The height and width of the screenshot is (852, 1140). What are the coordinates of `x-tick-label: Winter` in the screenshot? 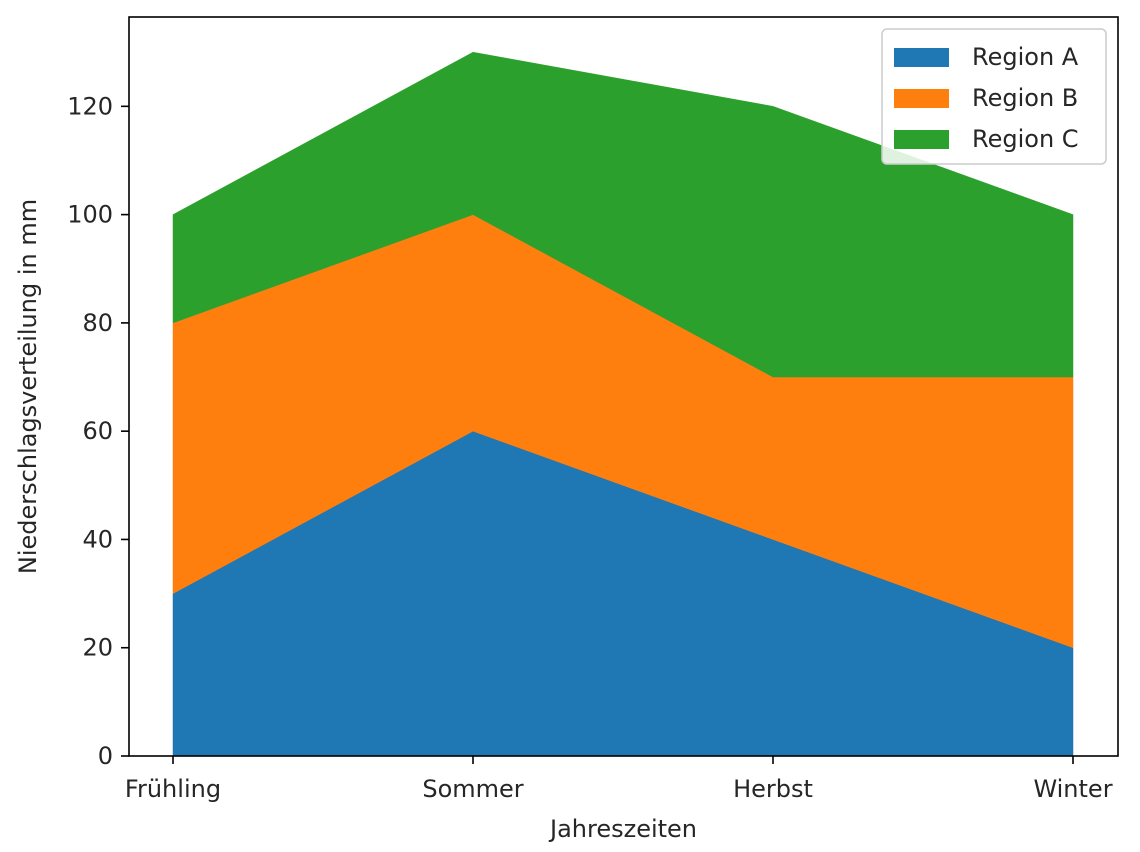 It's located at (1072, 789).